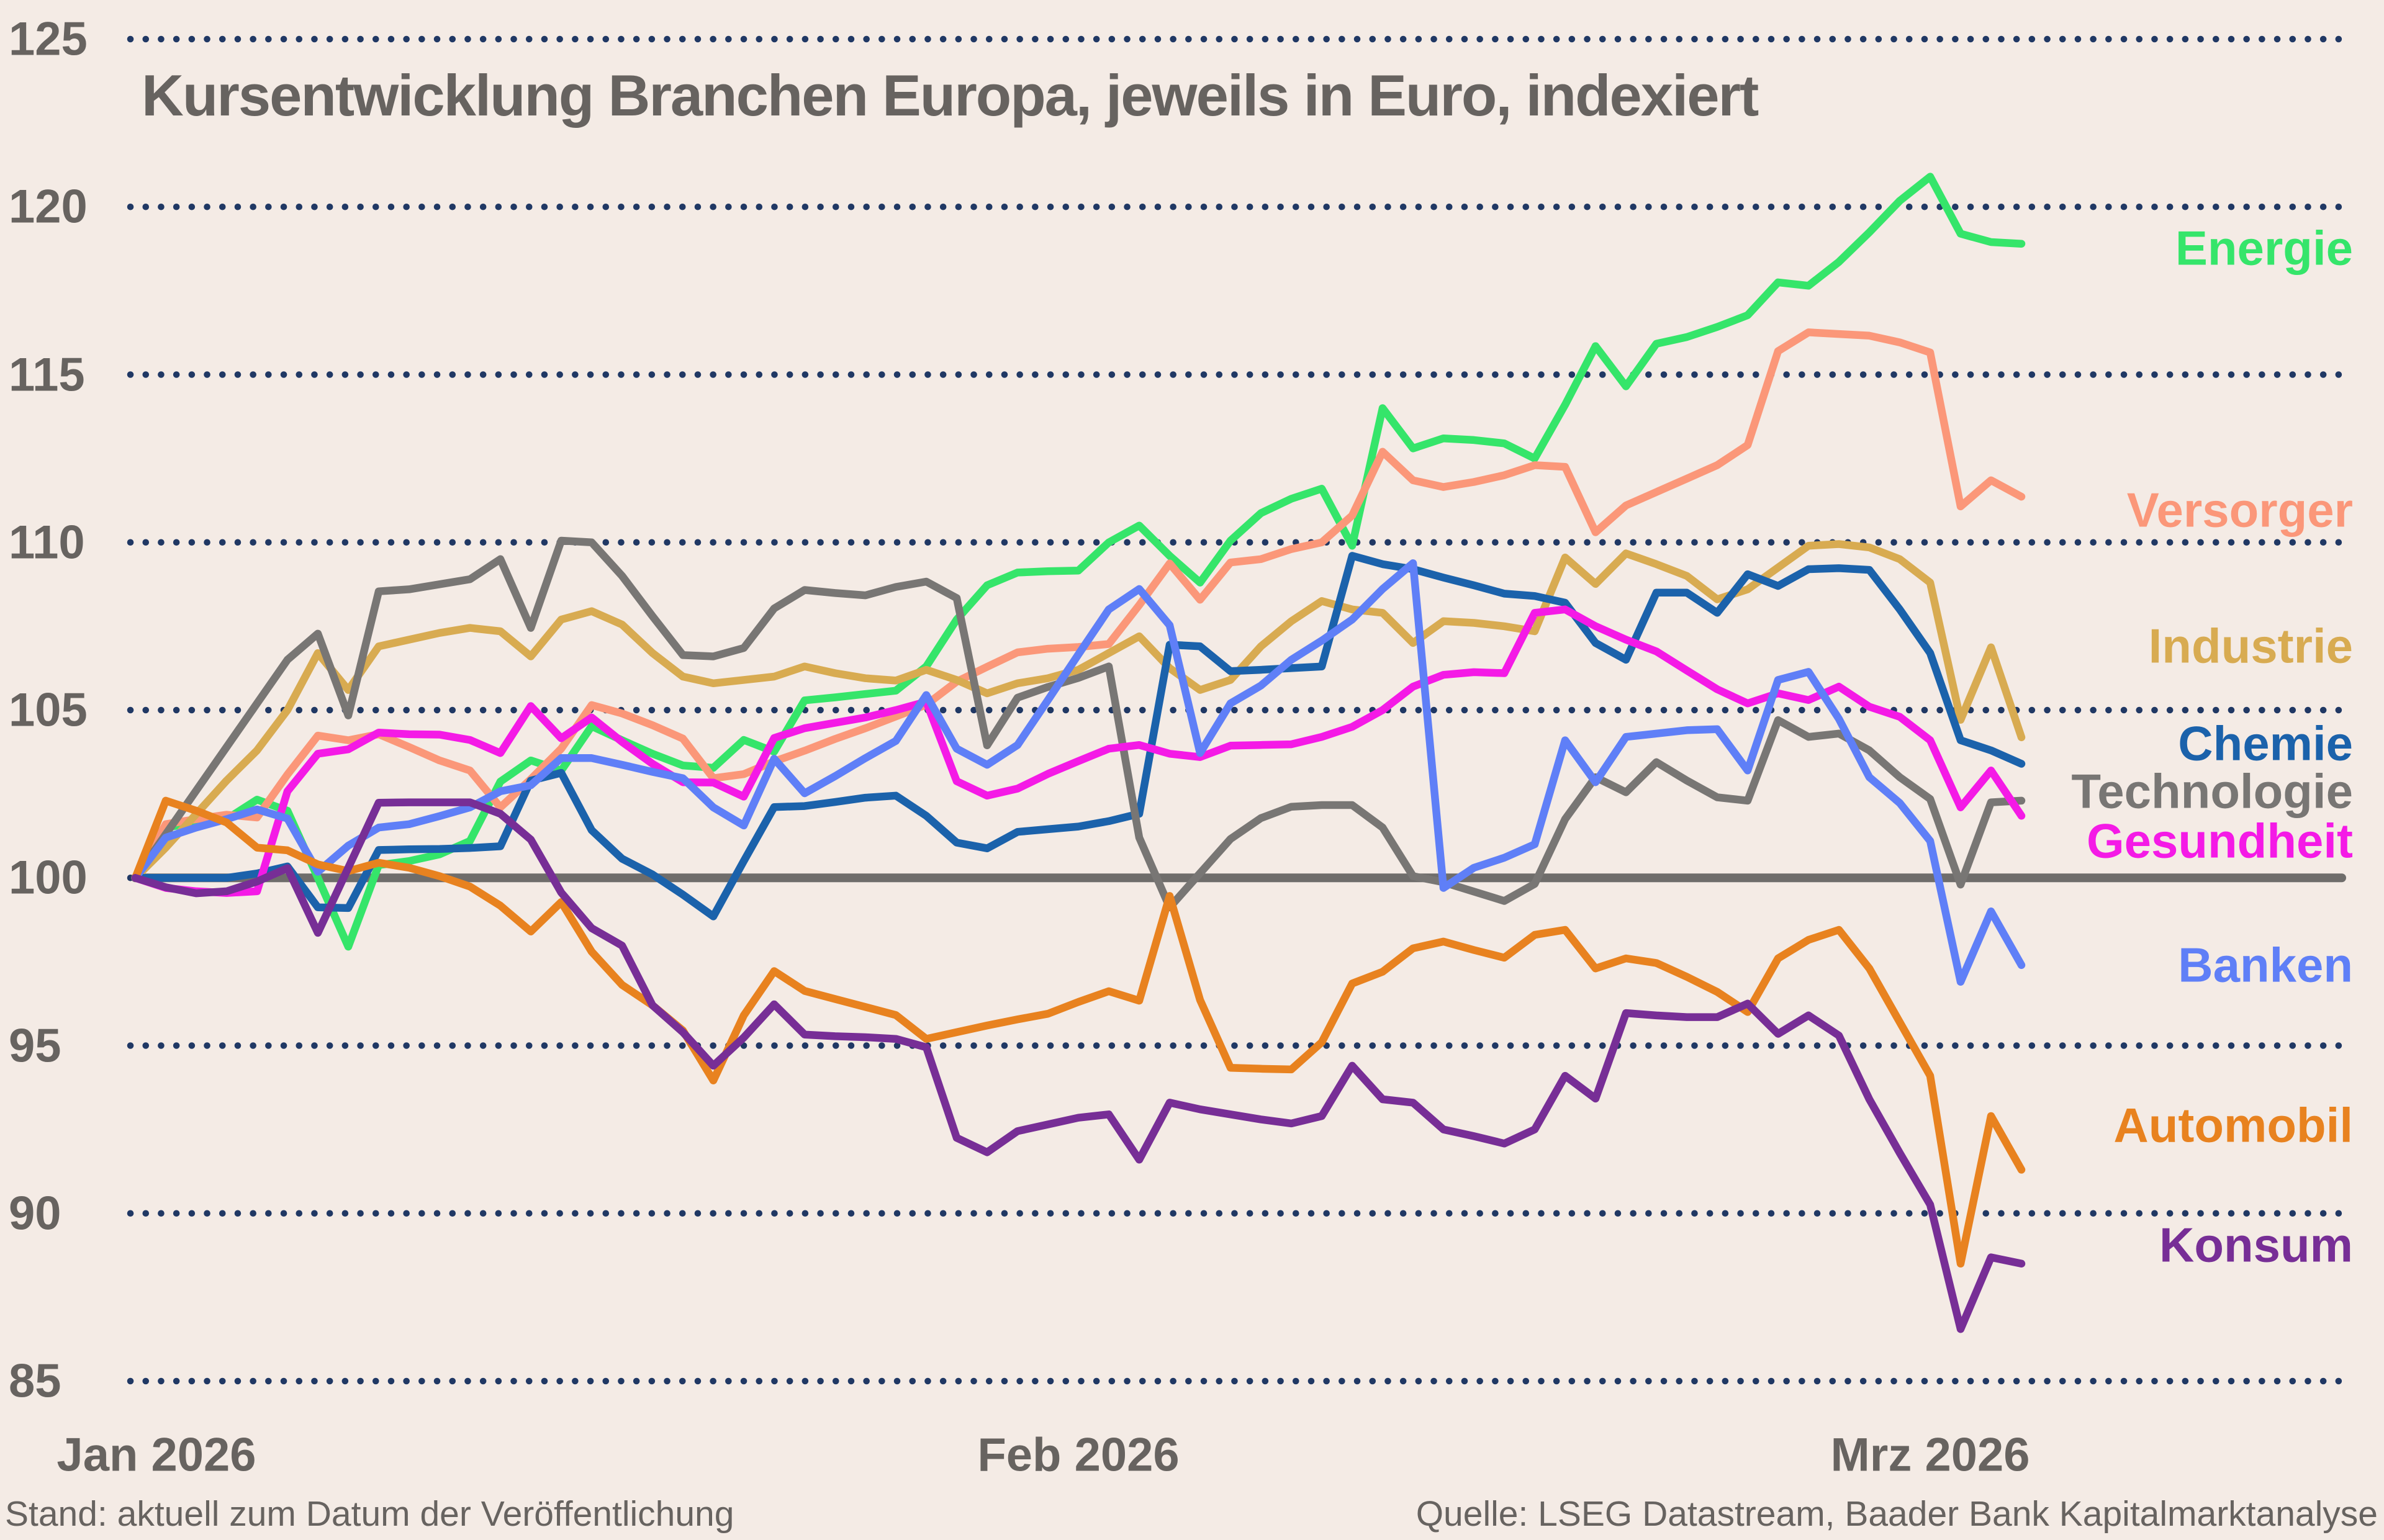 The image size is (2384, 1540). What do you see at coordinates (48, 710) in the screenshot?
I see `y-tick-label-105: 105` at bounding box center [48, 710].